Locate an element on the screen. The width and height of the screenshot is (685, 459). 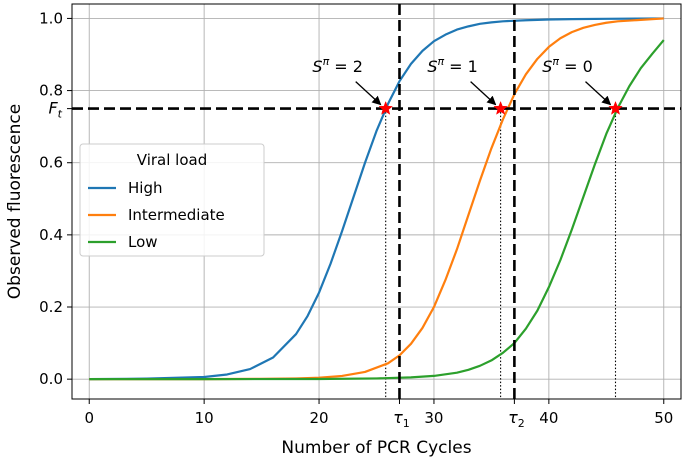
crossing-markers is located at coordinates (500, 107).